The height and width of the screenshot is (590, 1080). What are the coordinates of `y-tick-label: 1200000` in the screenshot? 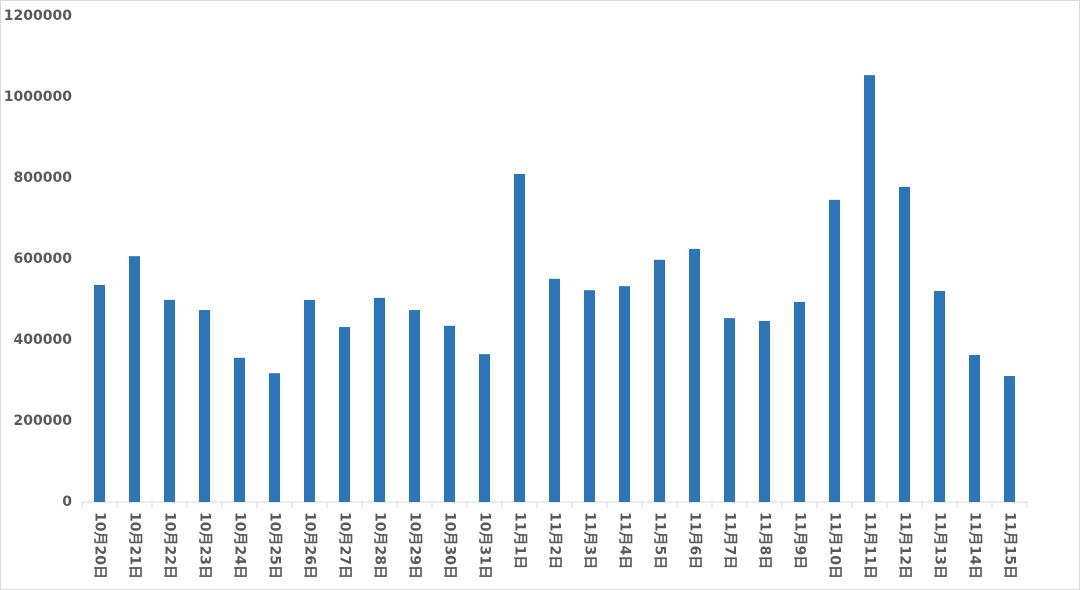 It's located at (38, 16).